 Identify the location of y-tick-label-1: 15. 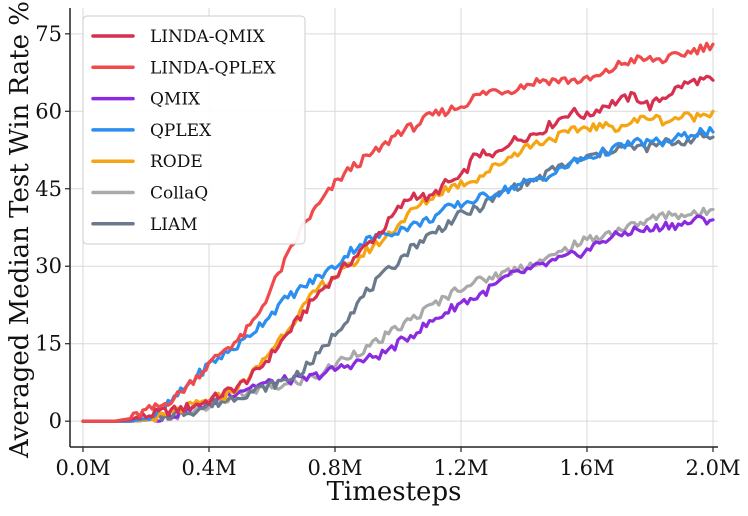
(48, 344).